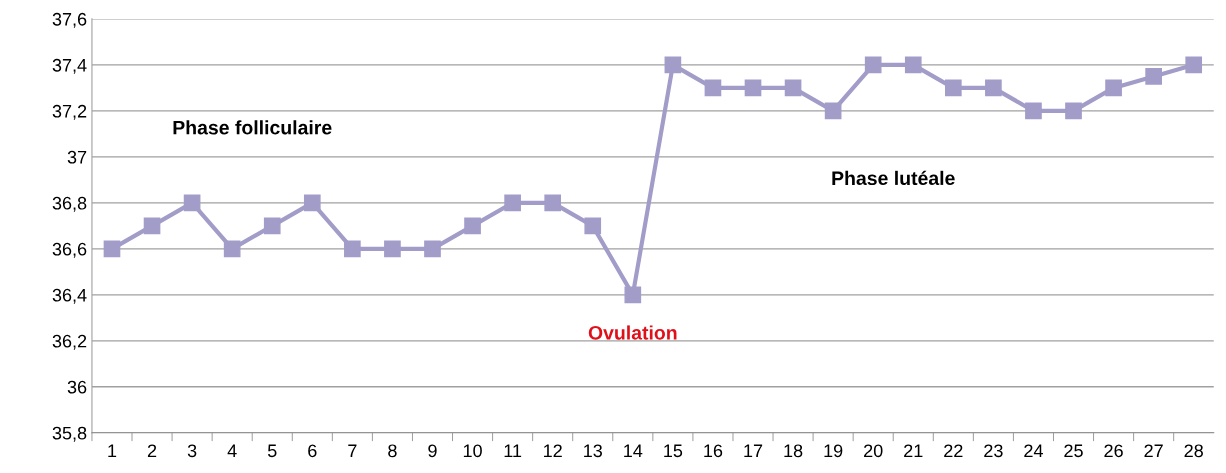 The image size is (1226, 473). What do you see at coordinates (713, 451) in the screenshot?
I see `x-tick-label: 16` at bounding box center [713, 451].